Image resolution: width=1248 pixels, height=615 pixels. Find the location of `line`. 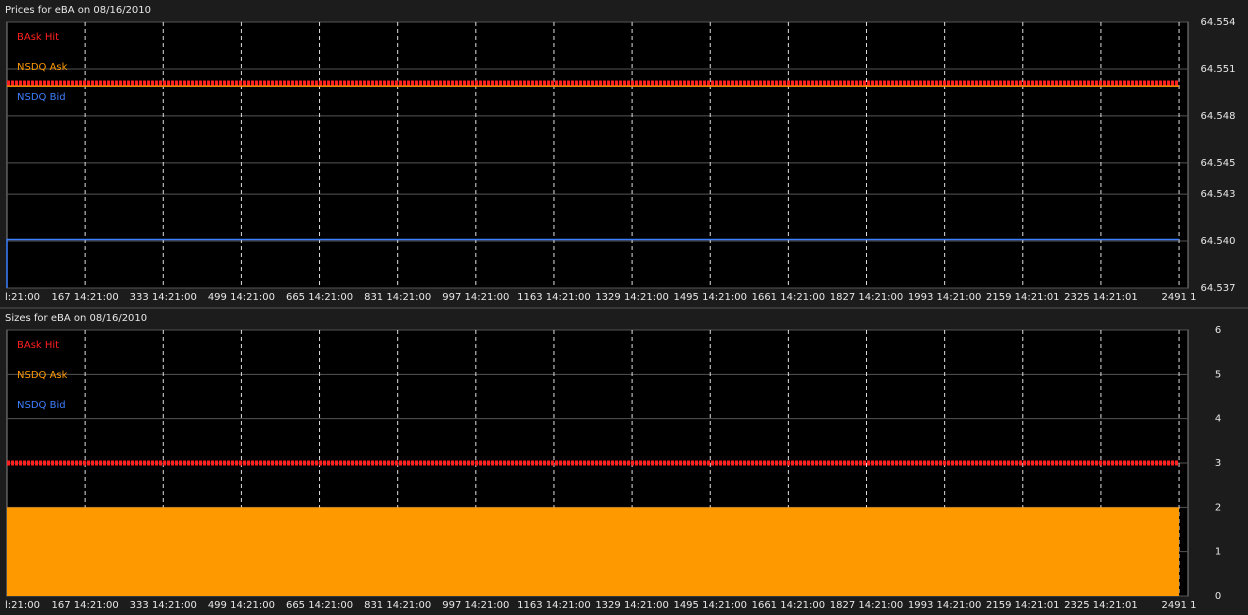

line is located at coordinates (593, 263).